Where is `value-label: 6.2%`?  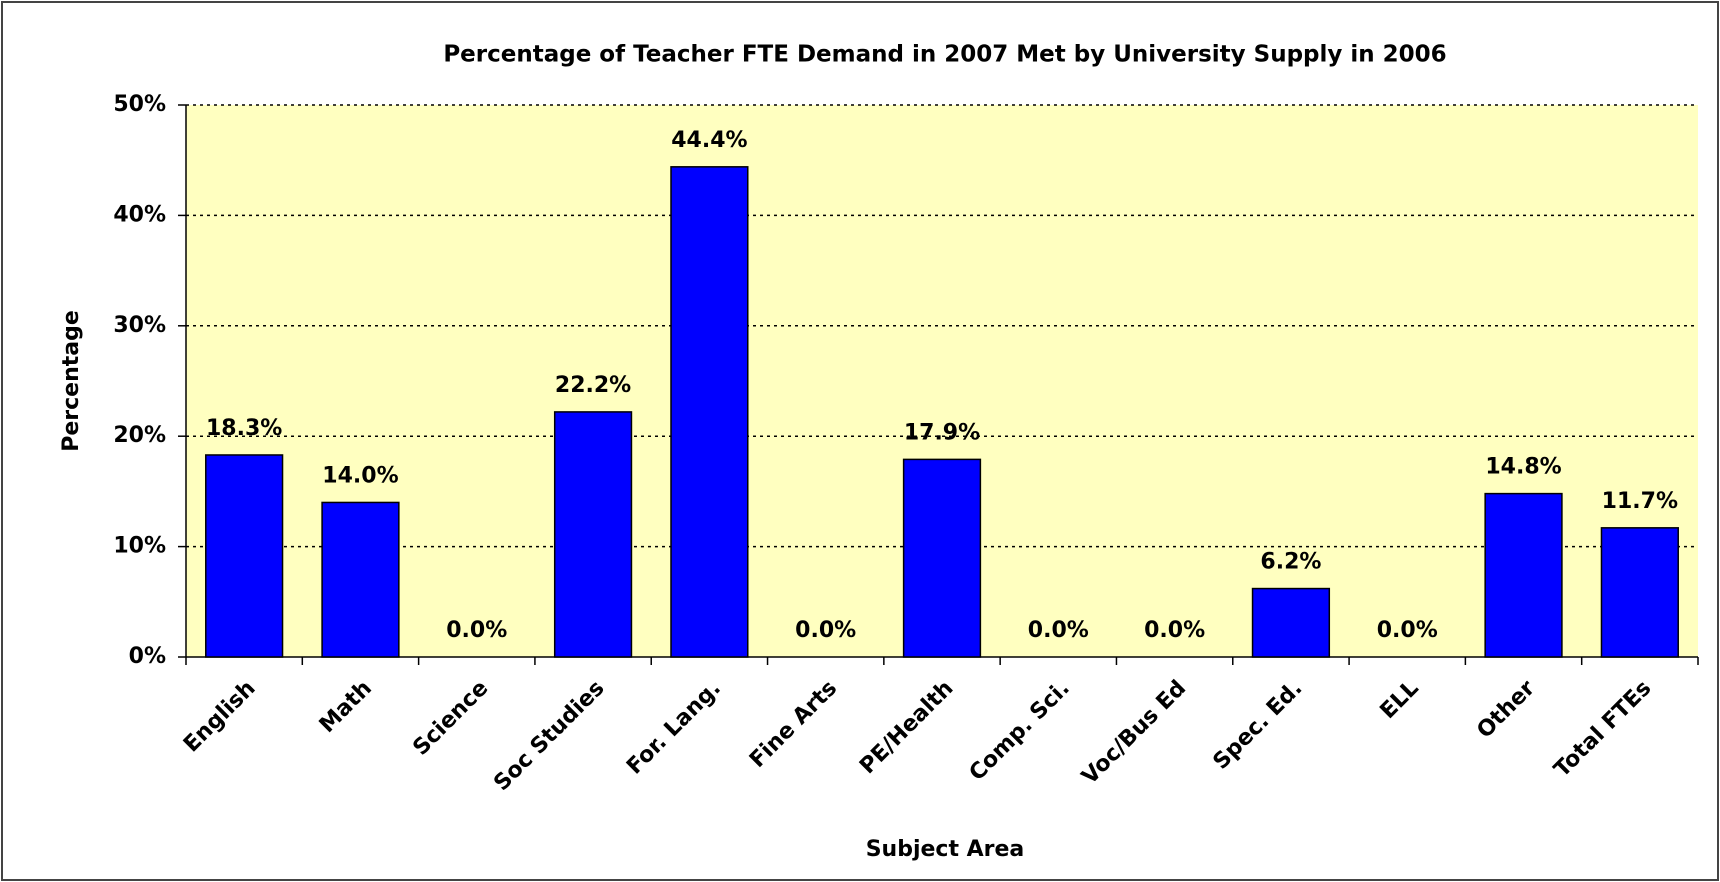 value-label: 6.2% is located at coordinates (1290, 562).